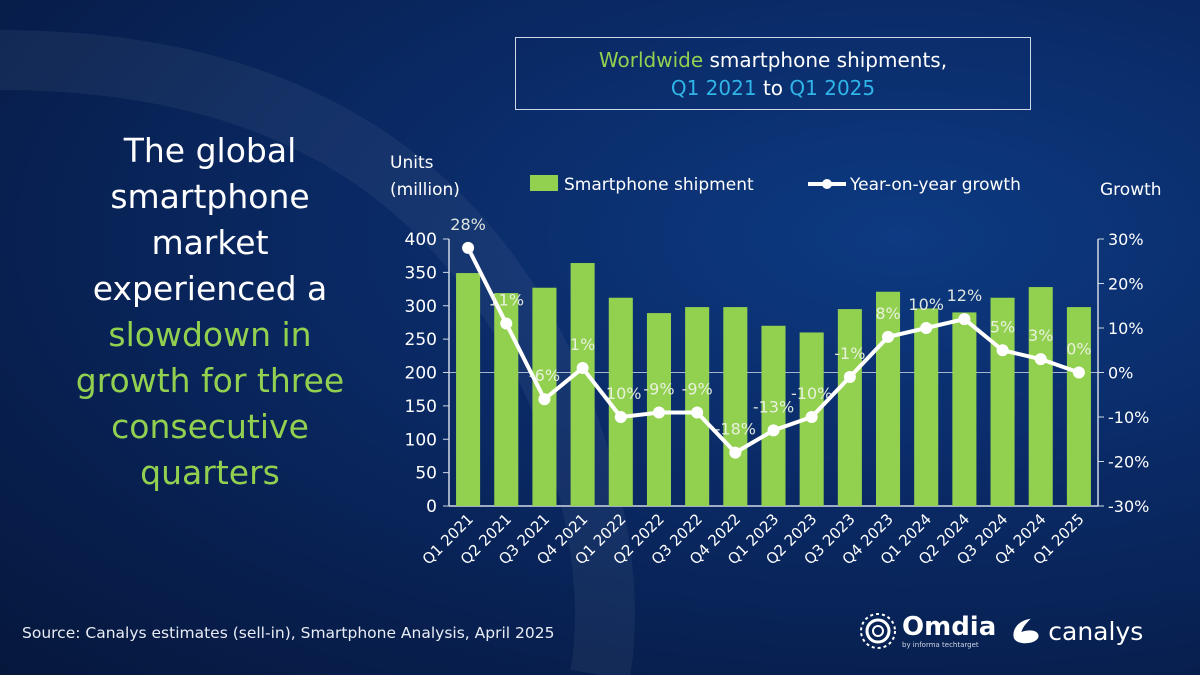 The height and width of the screenshot is (675, 1200). I want to click on left-tick-label: 300, so click(421, 307).